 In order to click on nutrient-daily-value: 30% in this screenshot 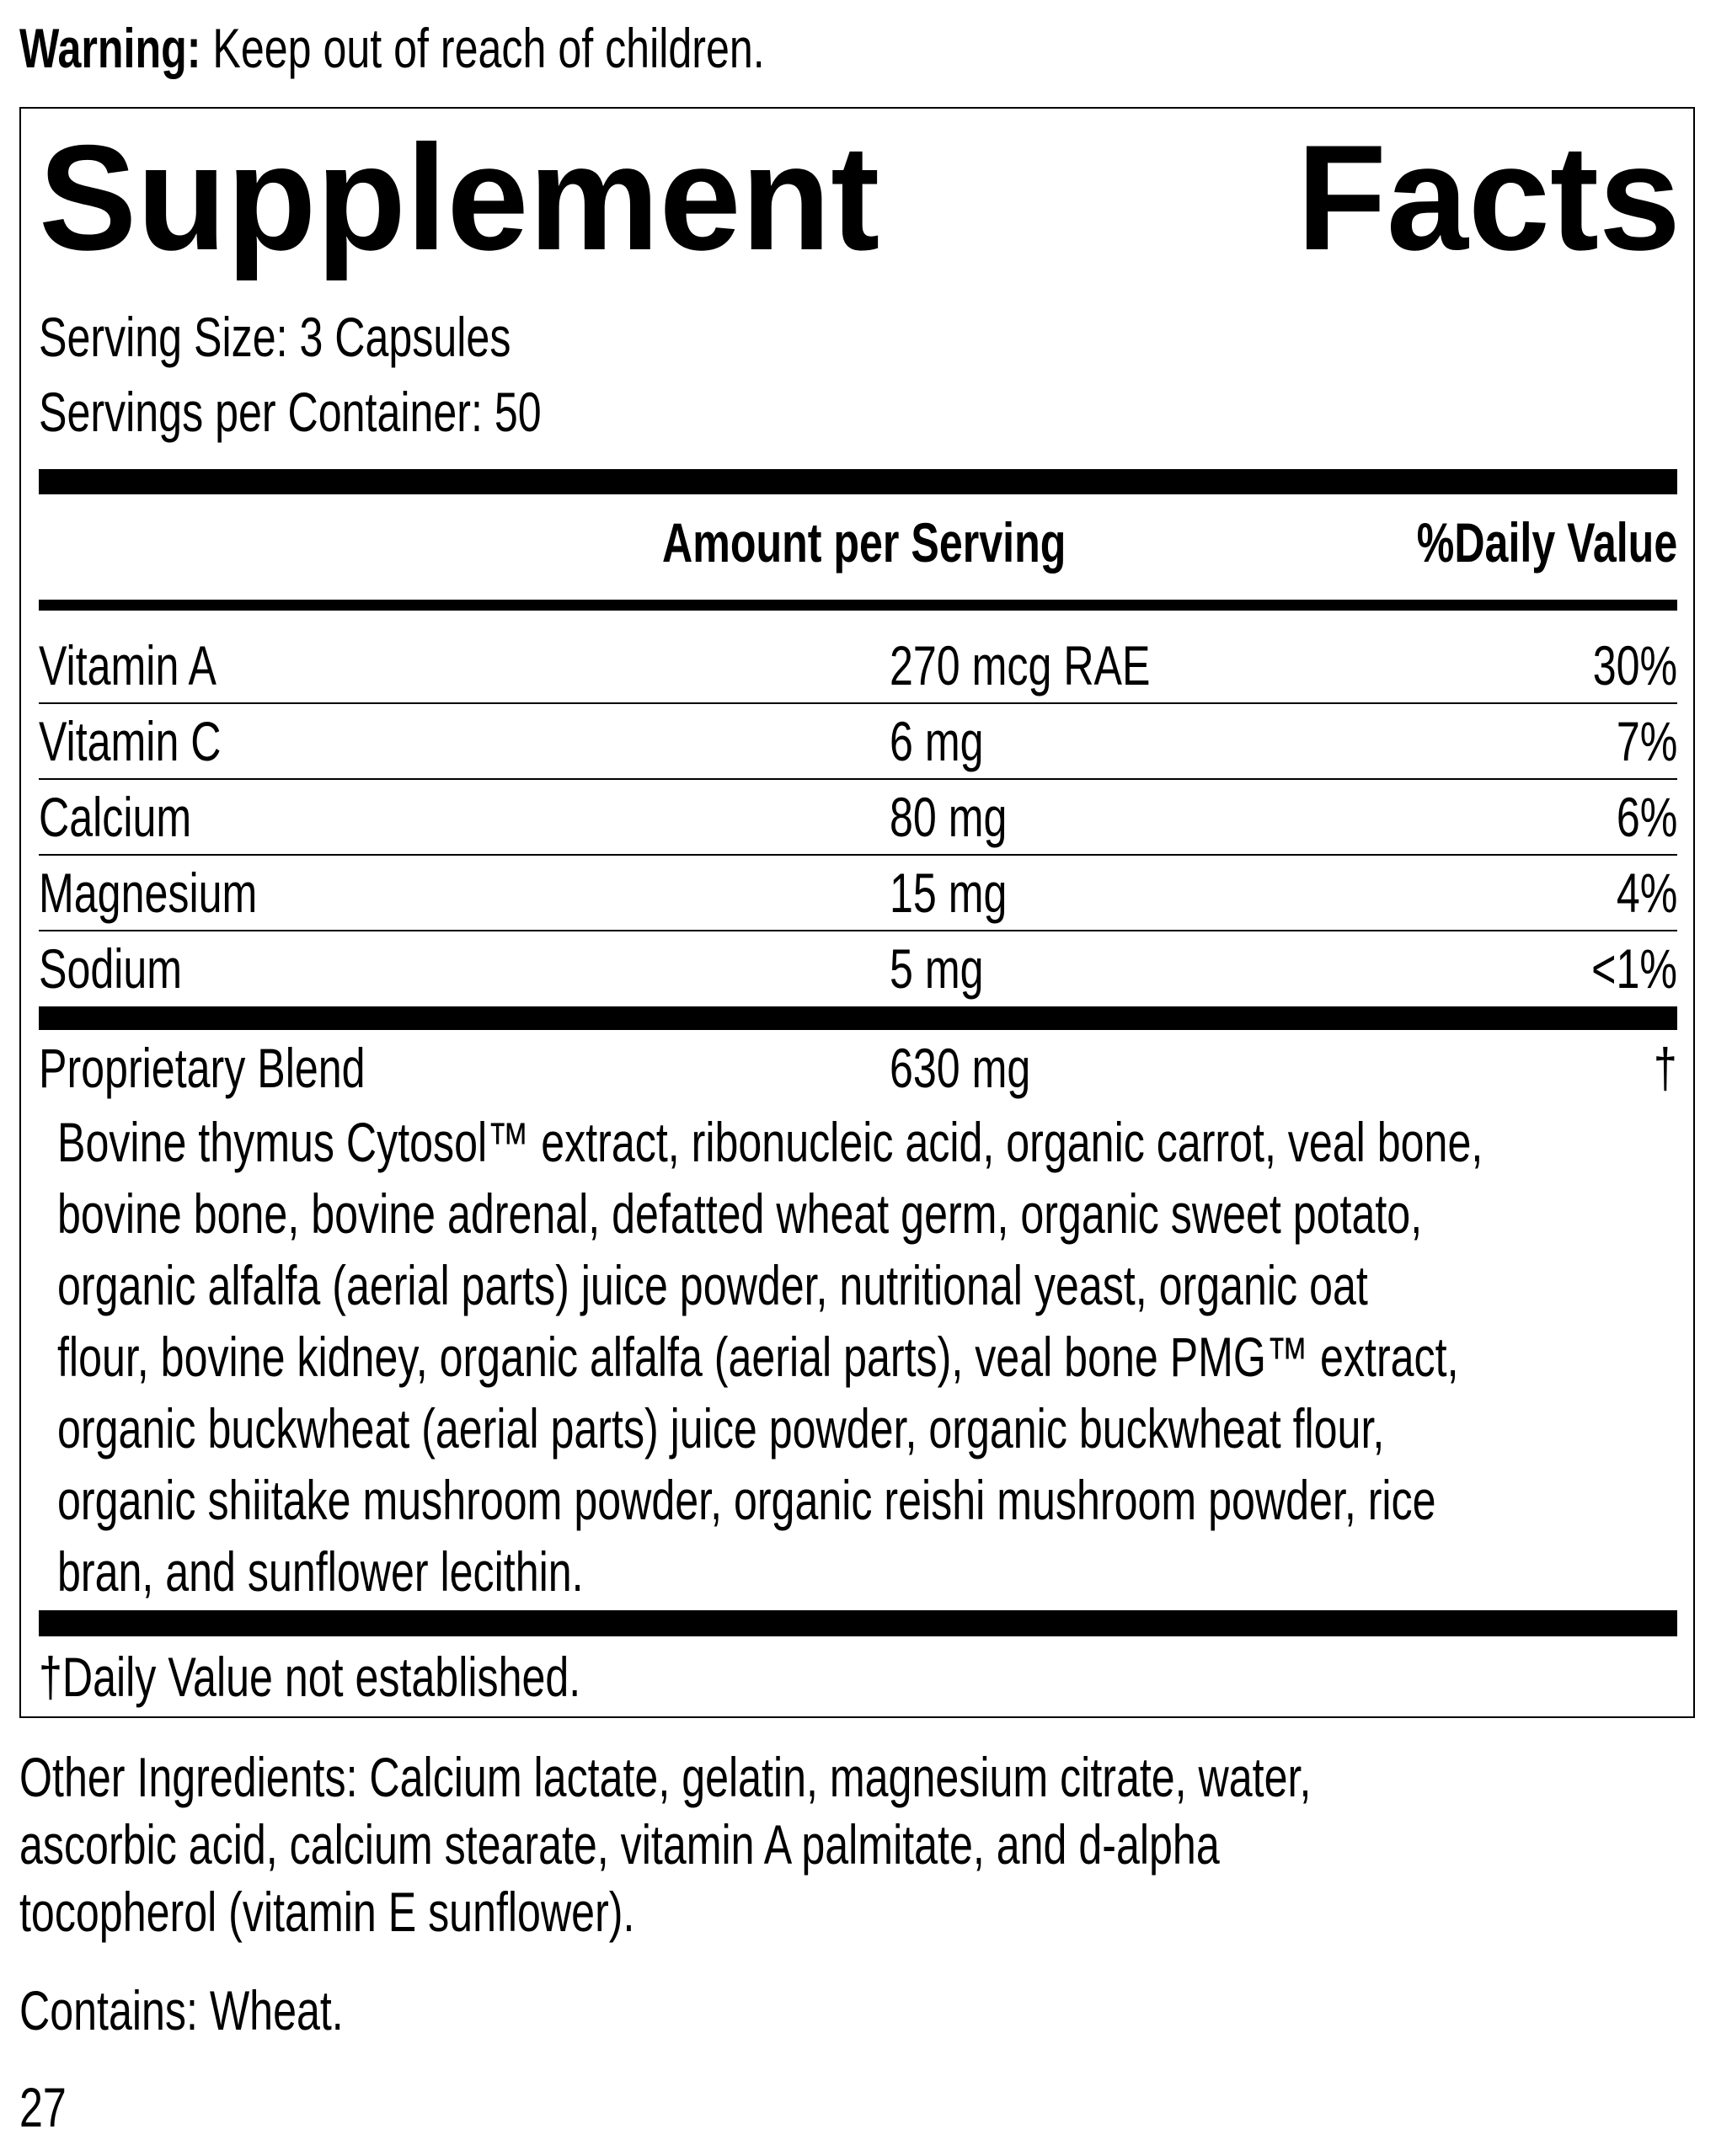, I will do `click(1634, 665)`.